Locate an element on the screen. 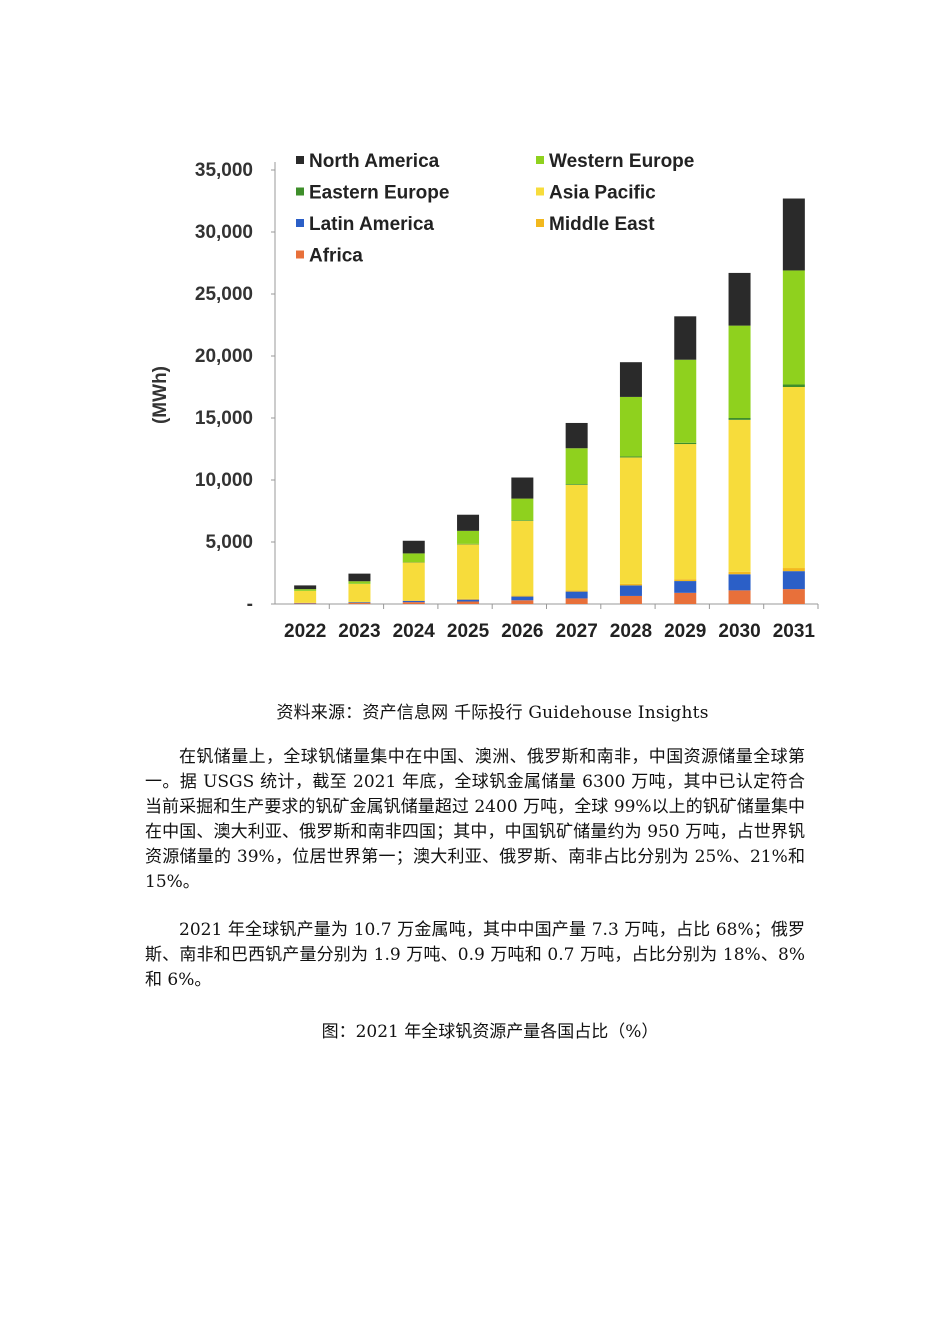 This screenshot has height=1344, width=950. legend-label: Western Europe is located at coordinates (621, 161).